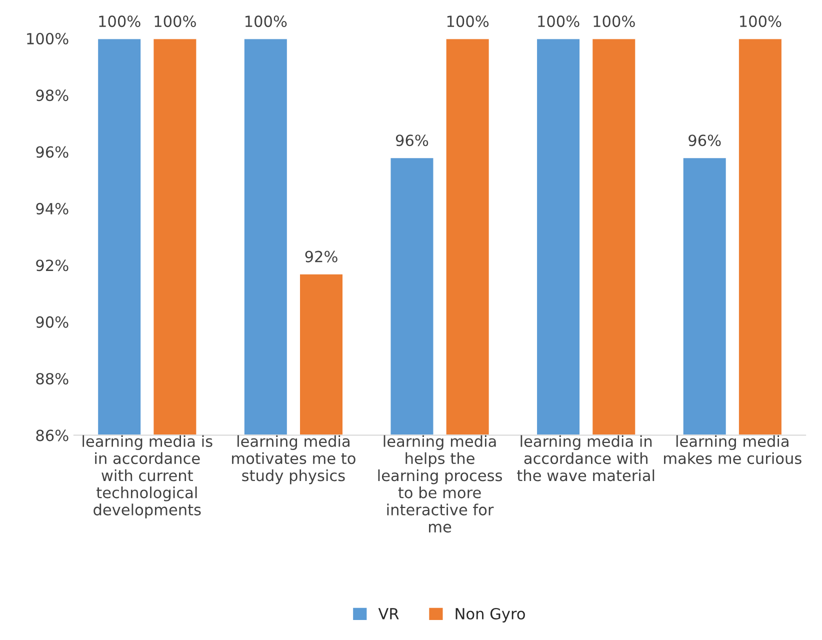 This screenshot has height=640, width=822. Describe the element at coordinates (52, 208) in the screenshot. I see `y-tick-label: 94%` at that location.